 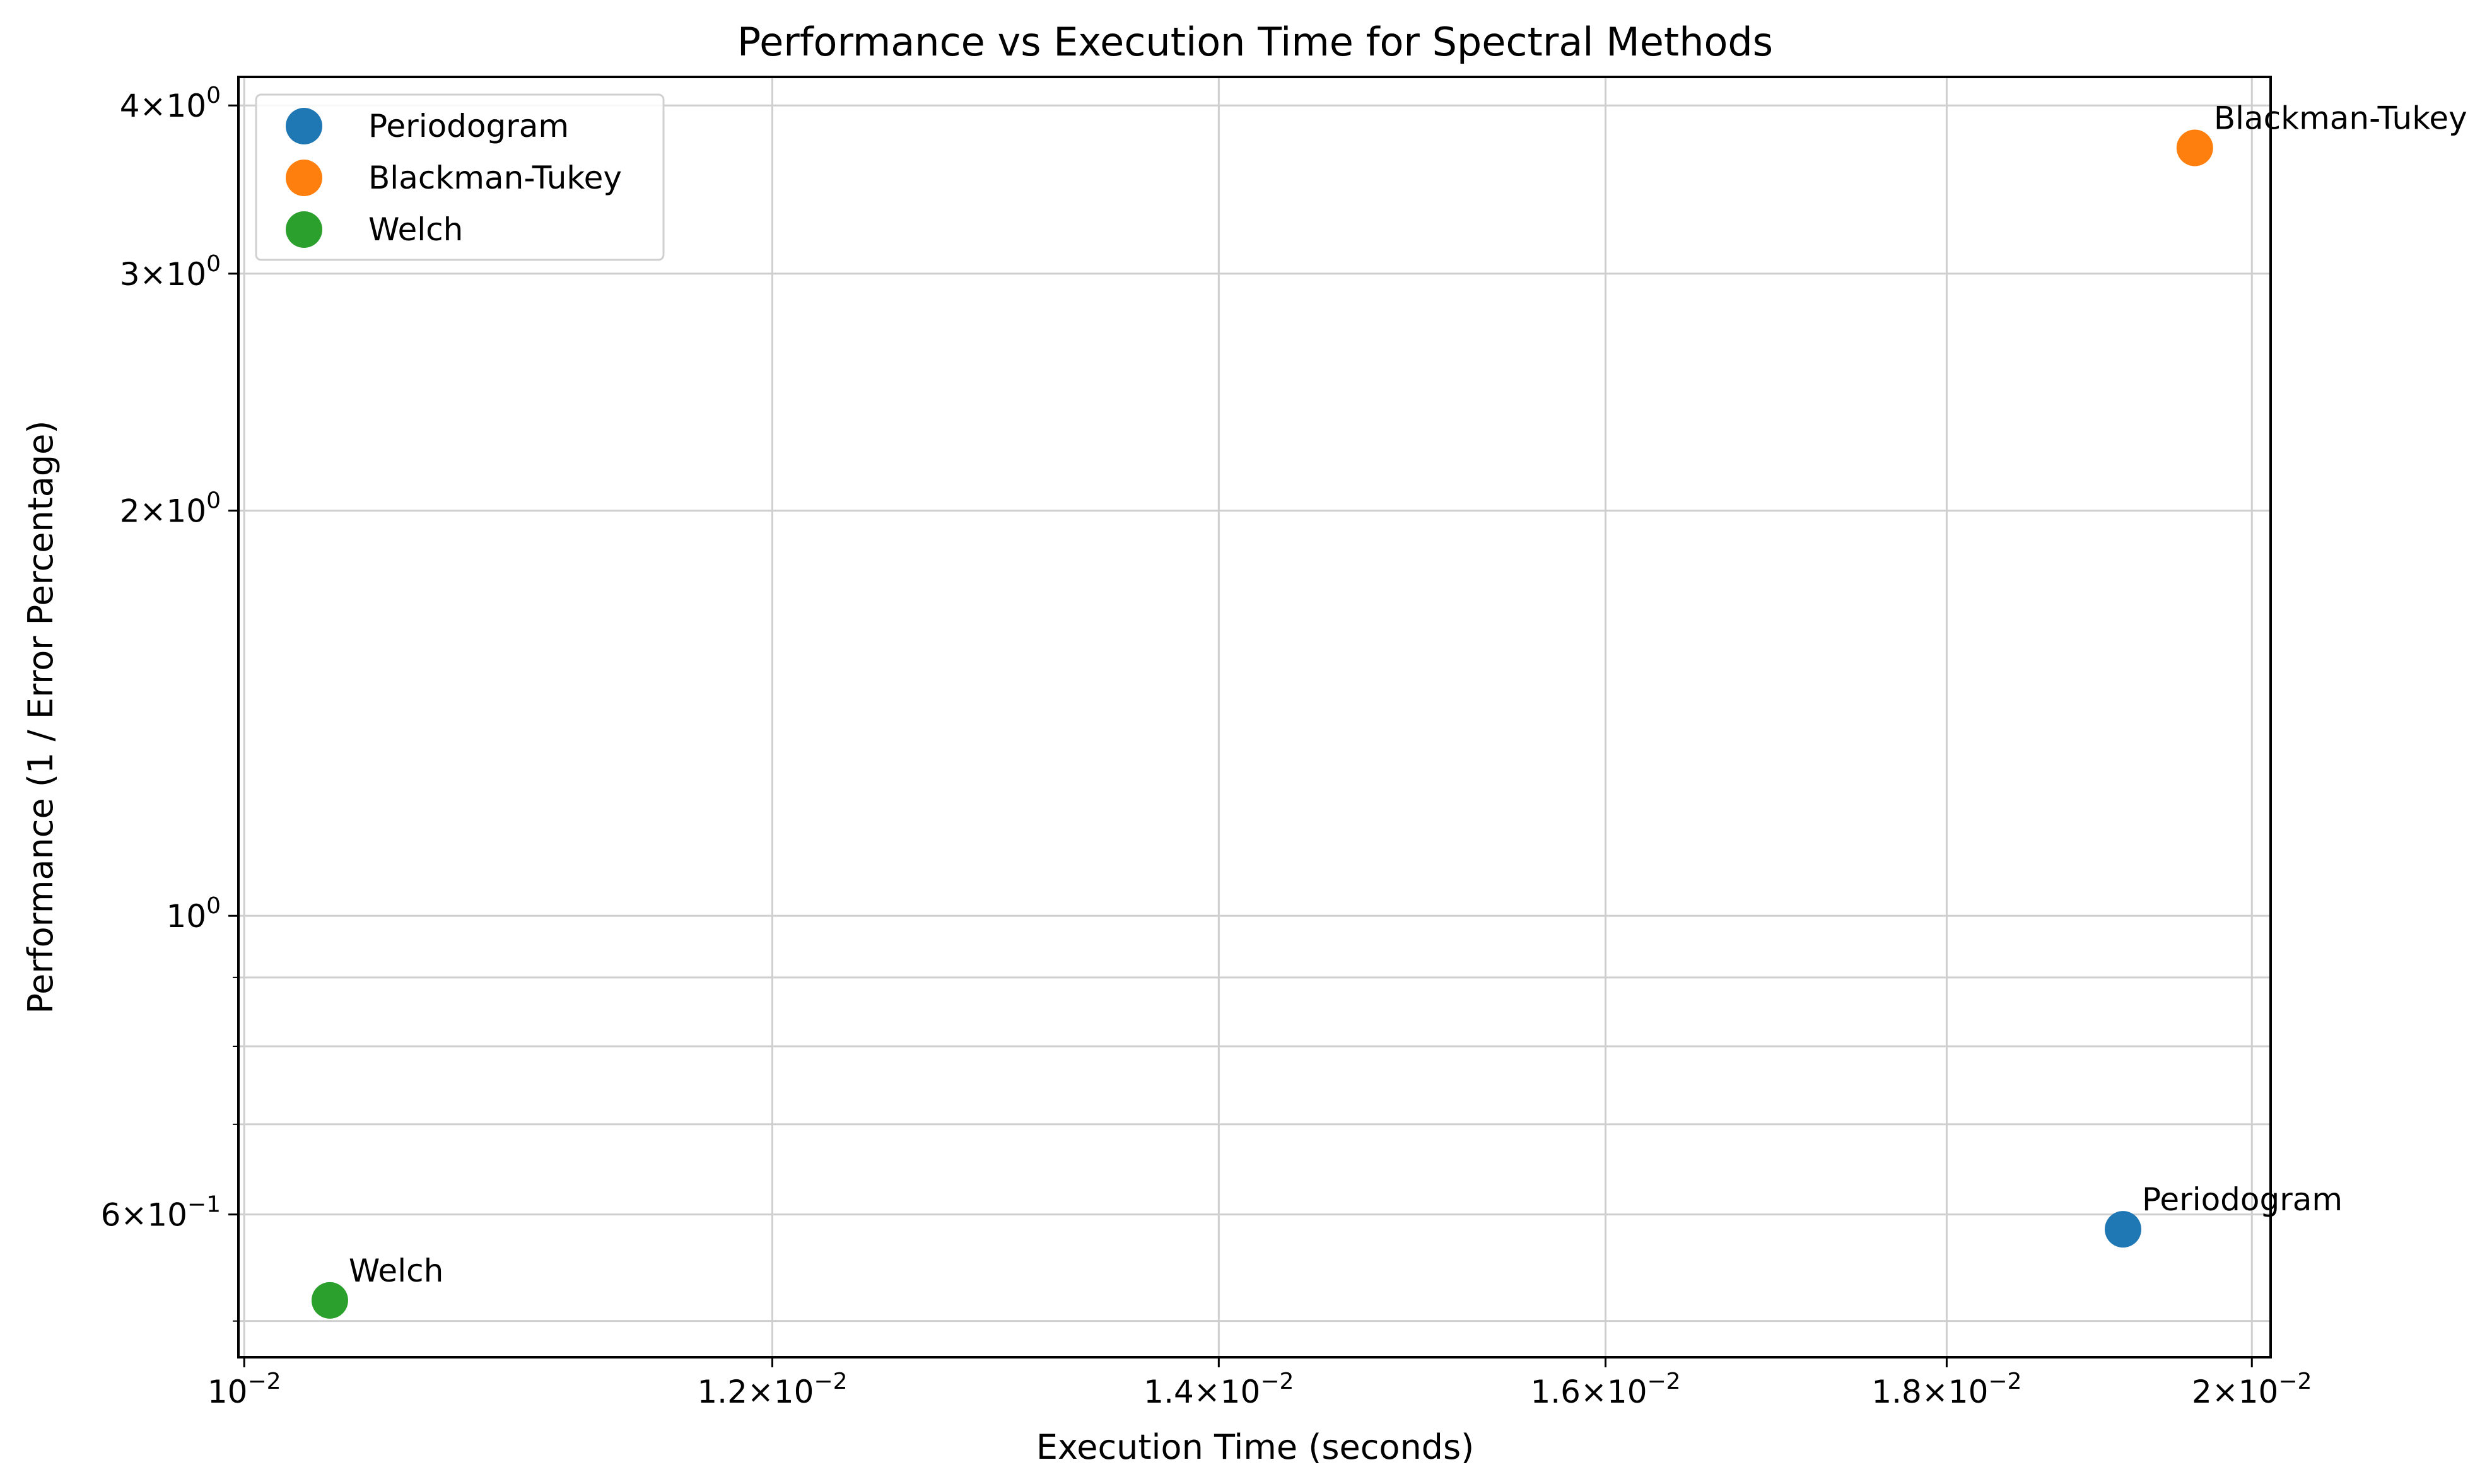 I want to click on legend-label: Welch, so click(x=415, y=229).